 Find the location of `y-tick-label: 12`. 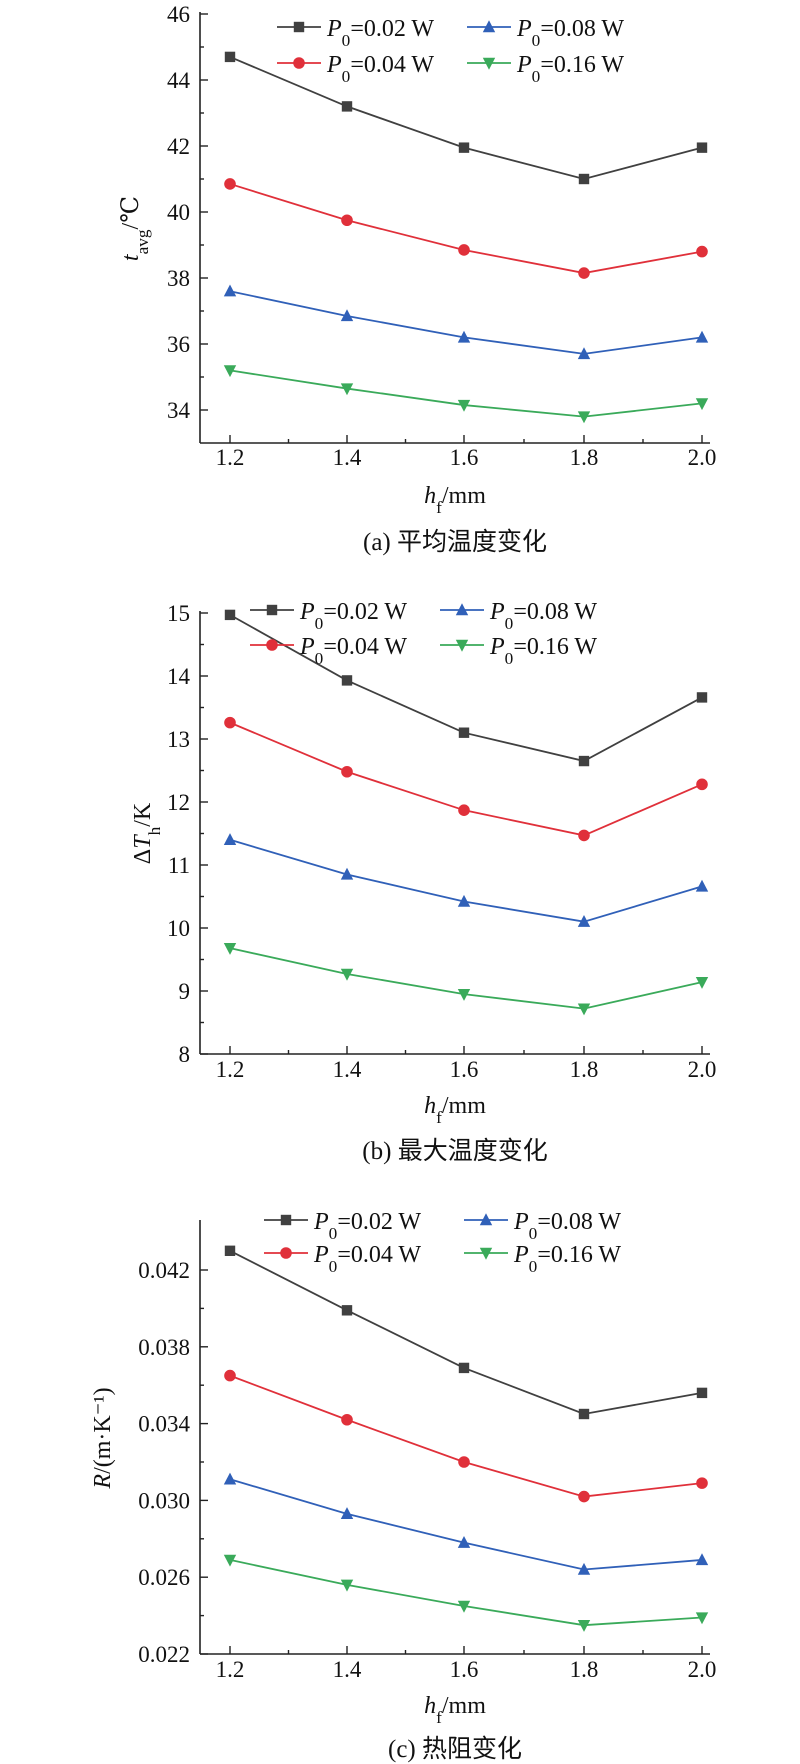

y-tick-label: 12 is located at coordinates (178, 802).